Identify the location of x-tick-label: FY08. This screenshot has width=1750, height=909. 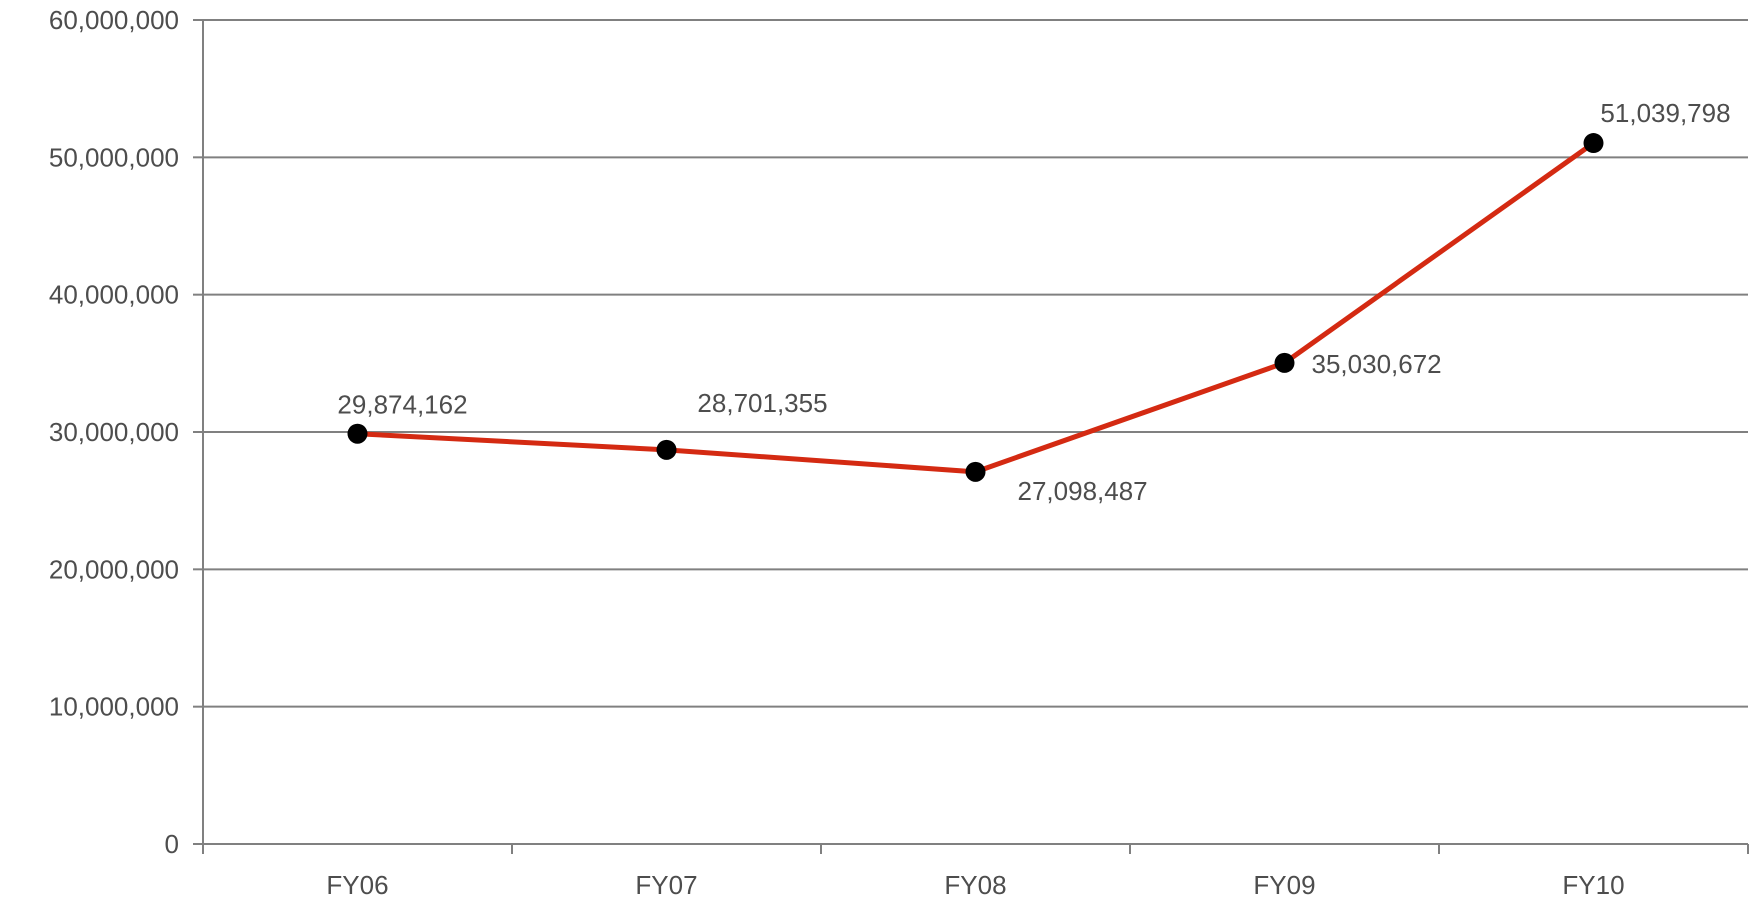
(975, 885).